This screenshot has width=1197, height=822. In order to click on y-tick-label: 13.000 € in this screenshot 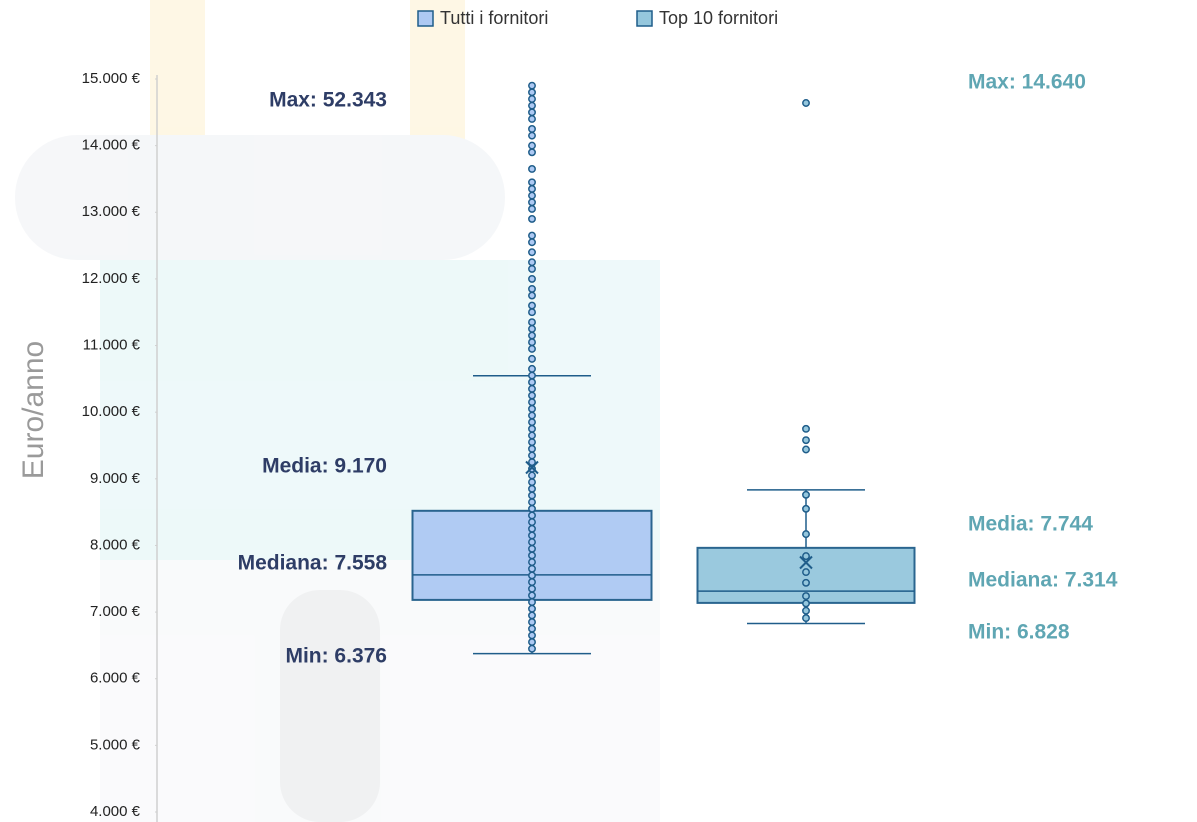, I will do `click(111, 211)`.